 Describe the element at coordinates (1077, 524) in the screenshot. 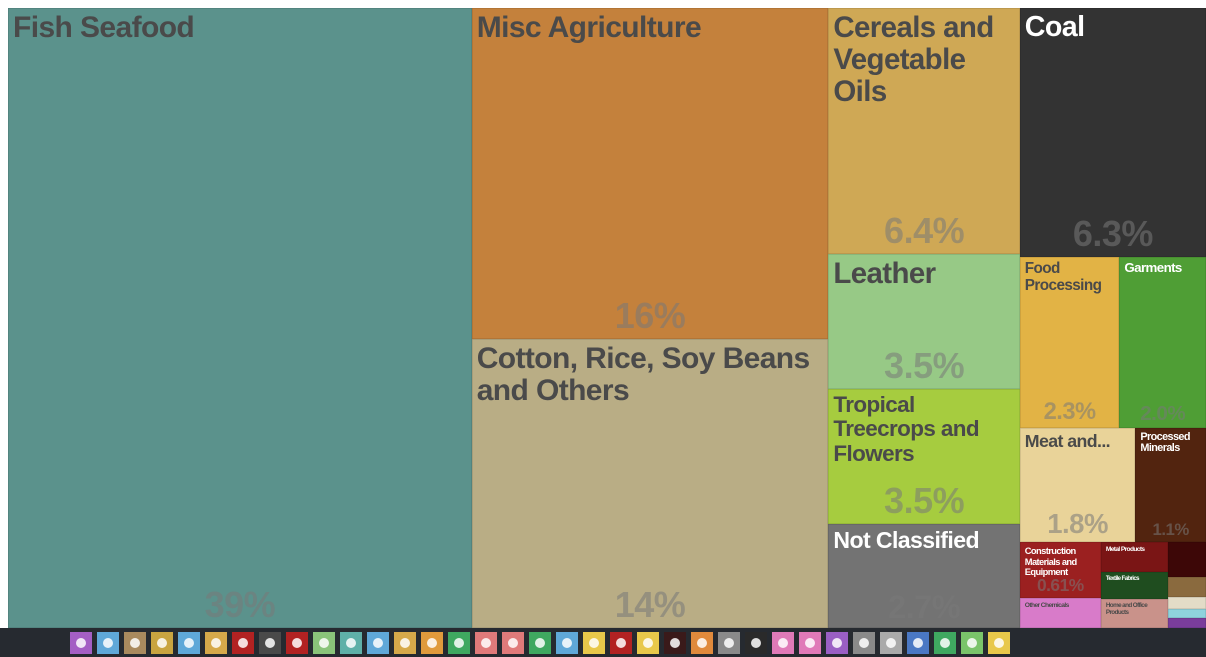

I see `value-label: 1.8%` at that location.